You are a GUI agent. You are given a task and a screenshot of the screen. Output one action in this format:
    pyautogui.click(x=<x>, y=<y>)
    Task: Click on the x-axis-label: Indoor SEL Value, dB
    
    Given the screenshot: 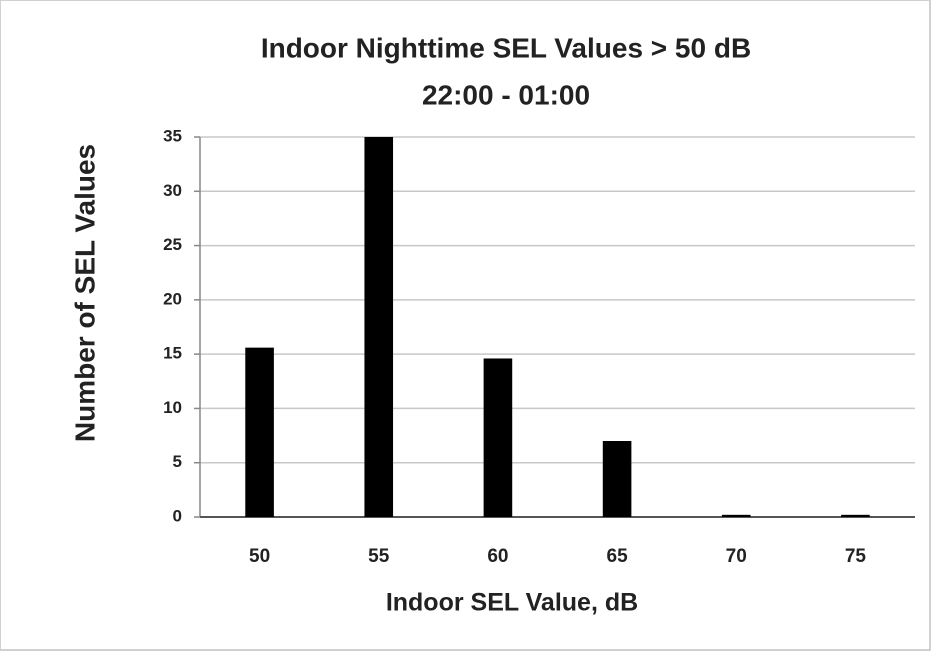 What is the action you would take?
    pyautogui.click(x=512, y=603)
    